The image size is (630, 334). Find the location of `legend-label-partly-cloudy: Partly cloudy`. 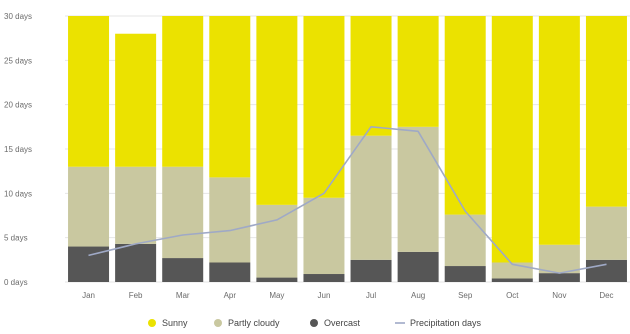

legend-label-partly-cloudy: Partly cloudy is located at coordinates (254, 323).